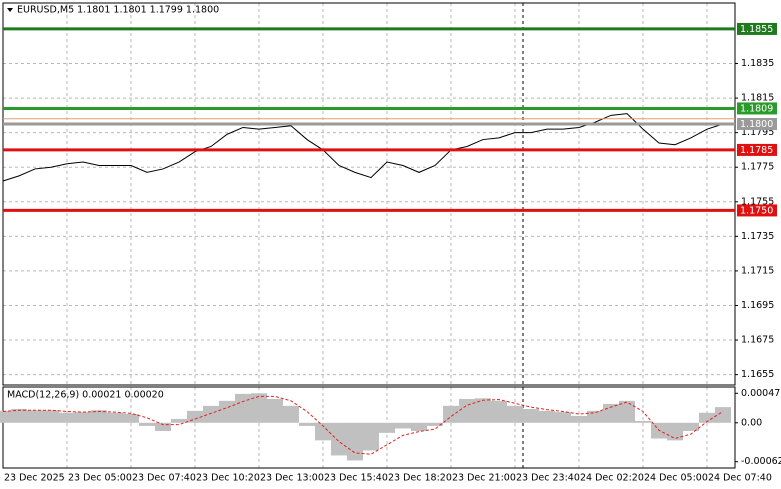 The height and width of the screenshot is (489, 781). What do you see at coordinates (100, 478) in the screenshot?
I see `x-tick-label: 23 Dec 05:00` at bounding box center [100, 478].